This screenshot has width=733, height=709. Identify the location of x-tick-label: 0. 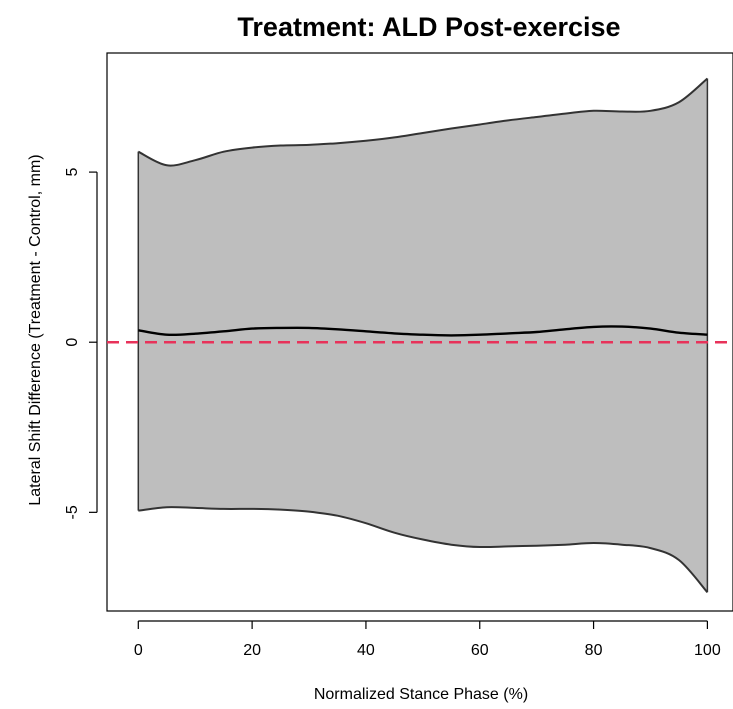
(138, 650).